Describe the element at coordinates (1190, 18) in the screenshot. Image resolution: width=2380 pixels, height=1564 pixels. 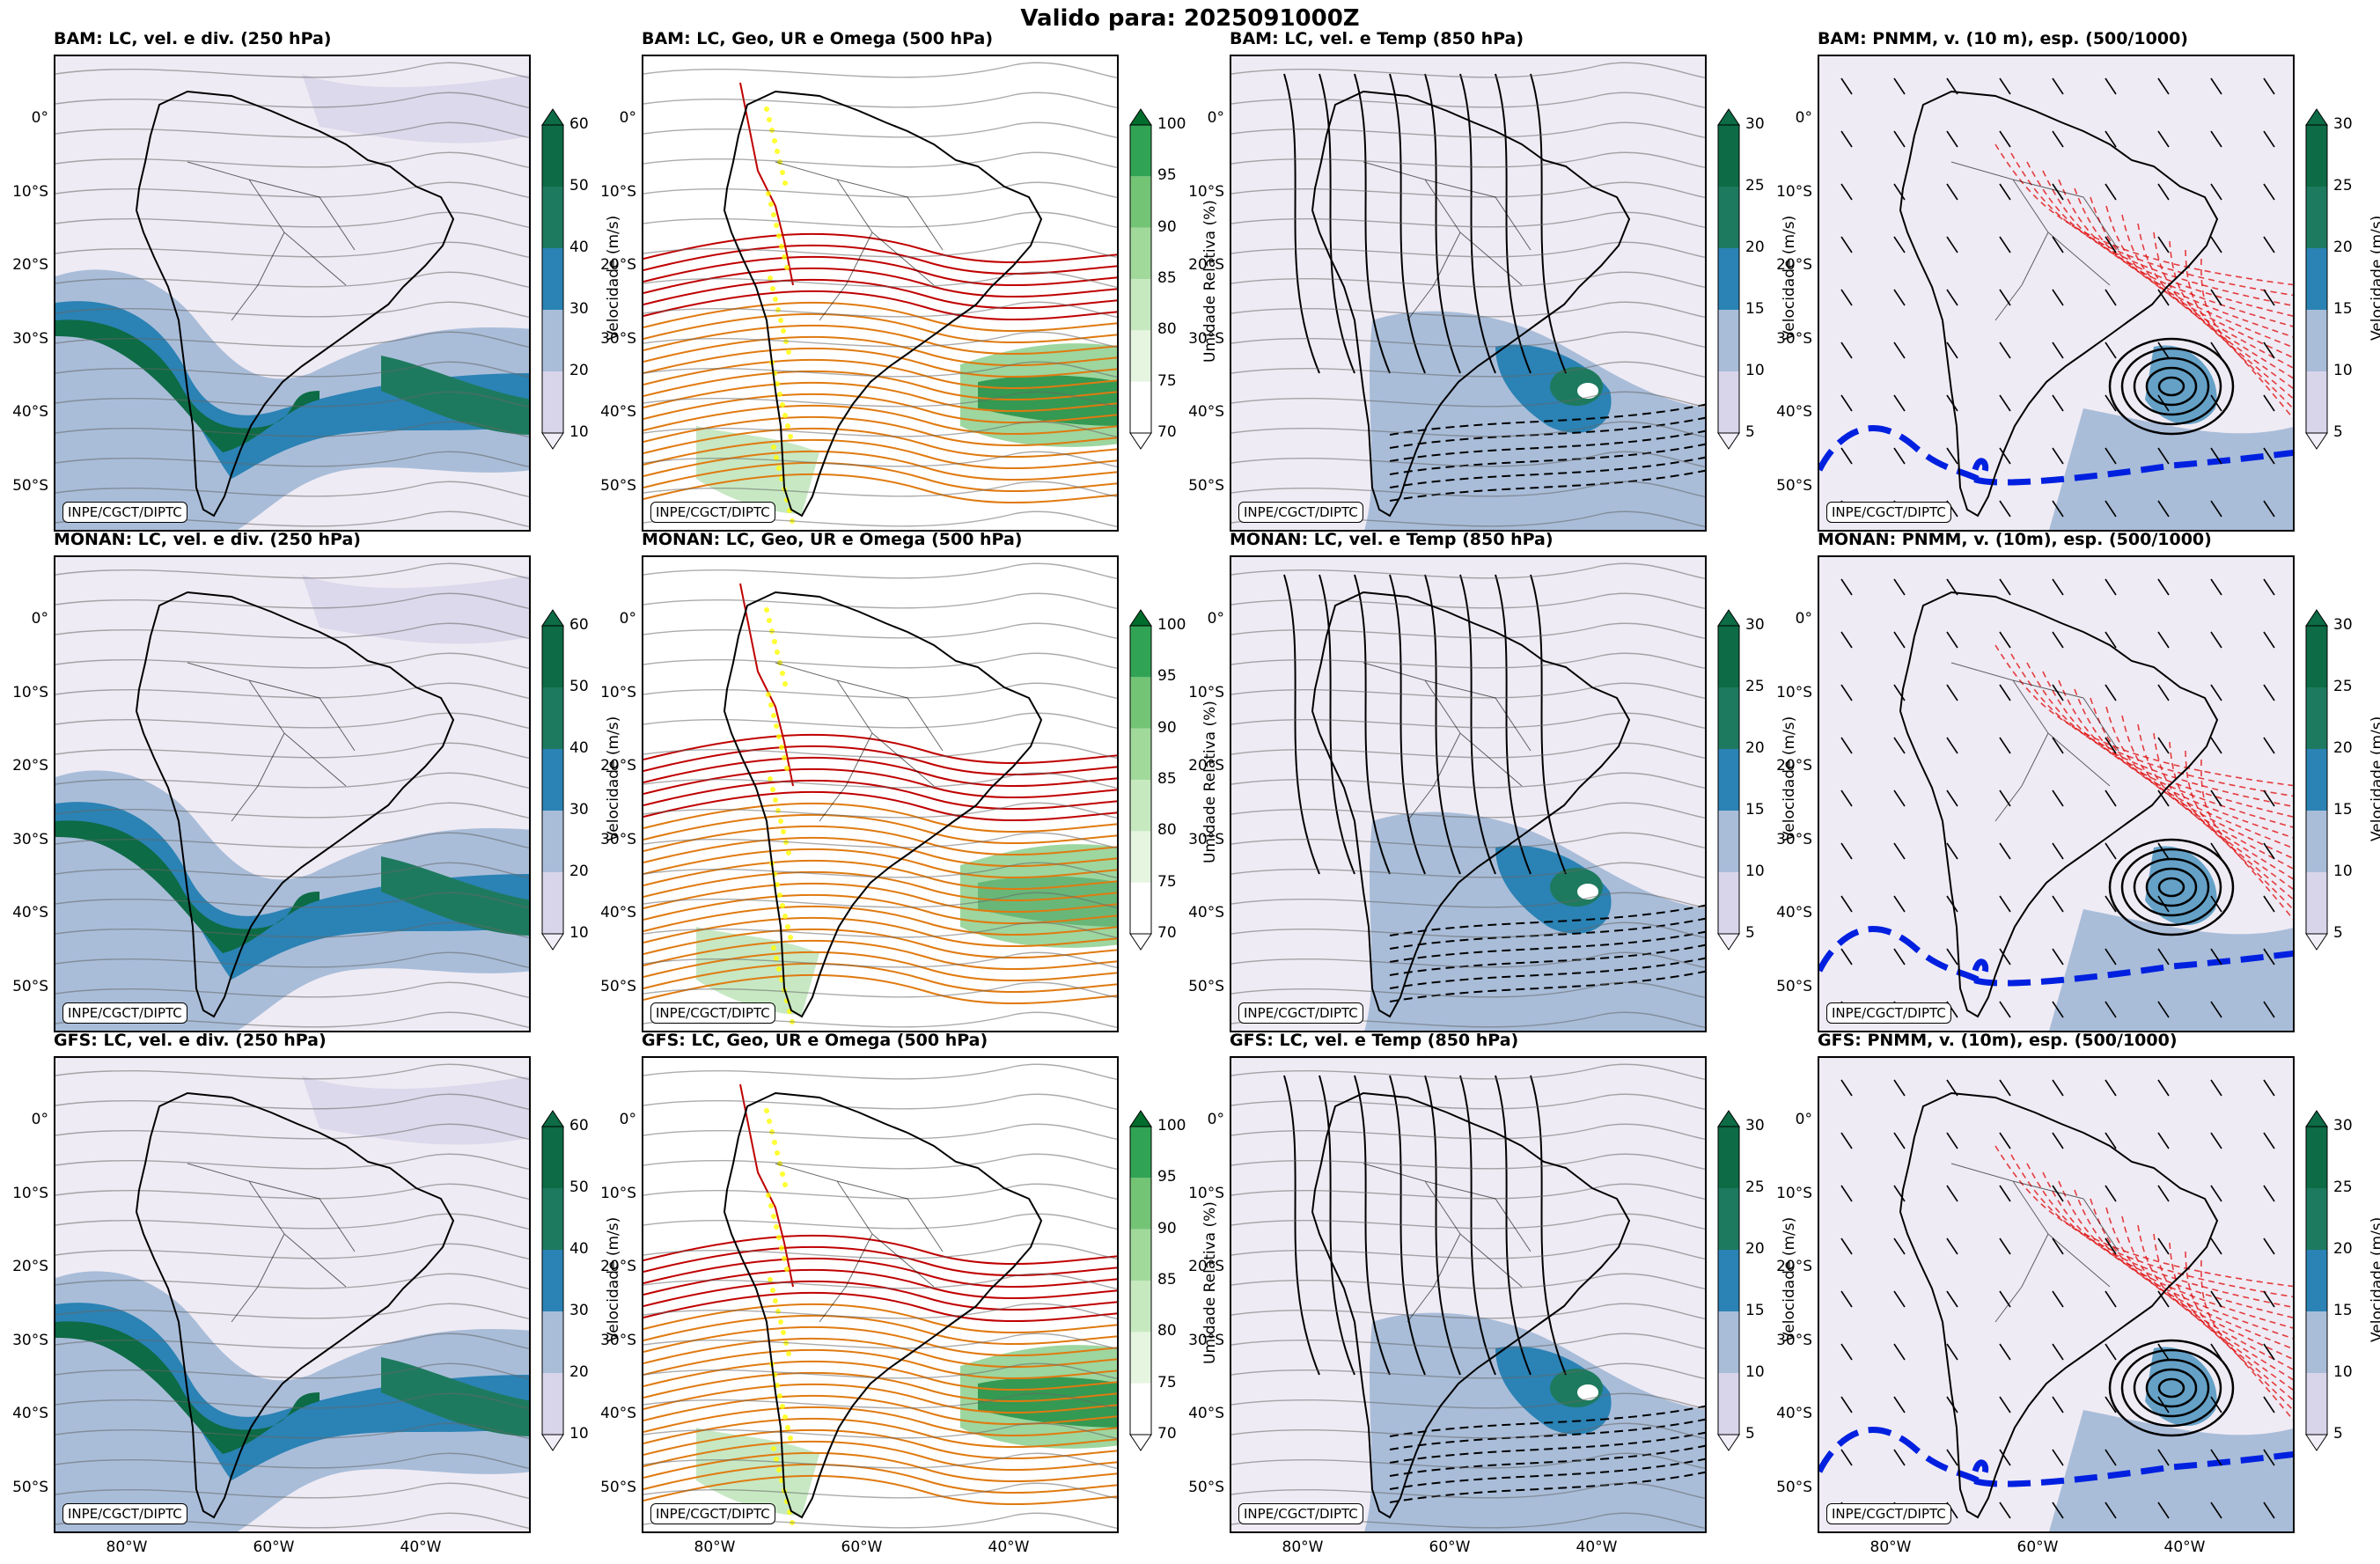
I see `figure-title: Valido para: 2025091000Z` at that location.